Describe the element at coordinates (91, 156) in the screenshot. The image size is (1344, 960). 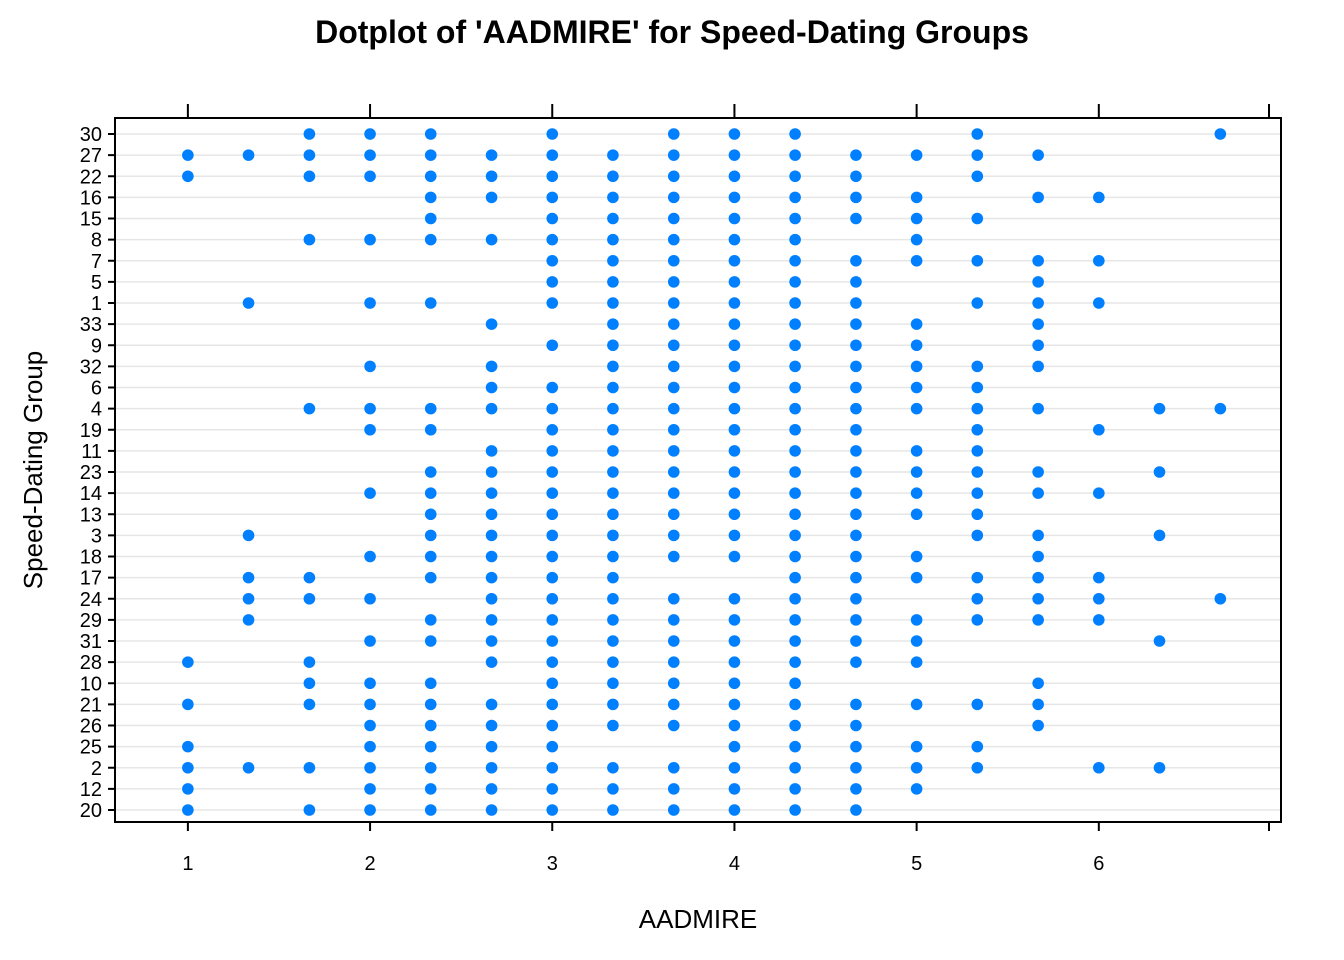
I see `y-tick-label-27: 27` at that location.